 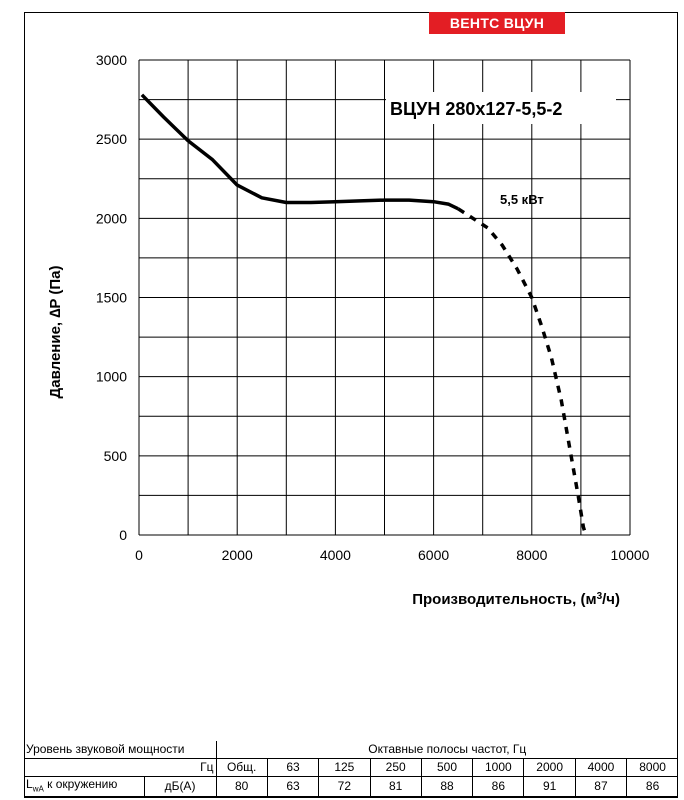 I want to click on curve-solid, so click(x=299, y=152).